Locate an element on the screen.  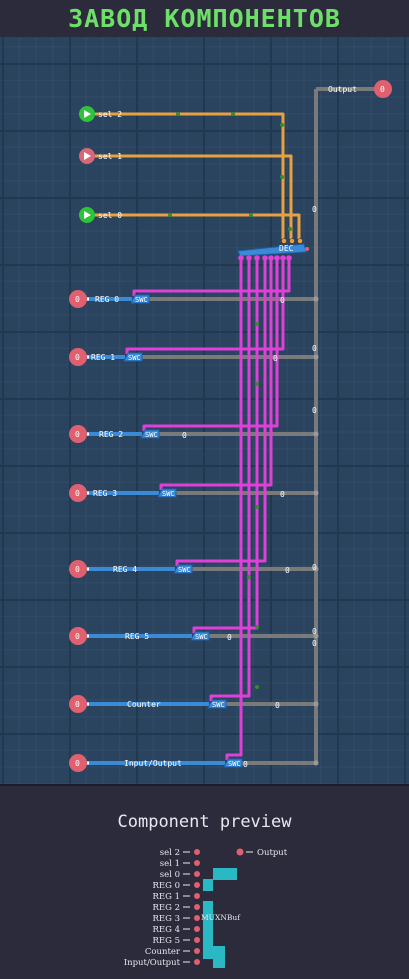
output-value: 0 is located at coordinates (382, 89).